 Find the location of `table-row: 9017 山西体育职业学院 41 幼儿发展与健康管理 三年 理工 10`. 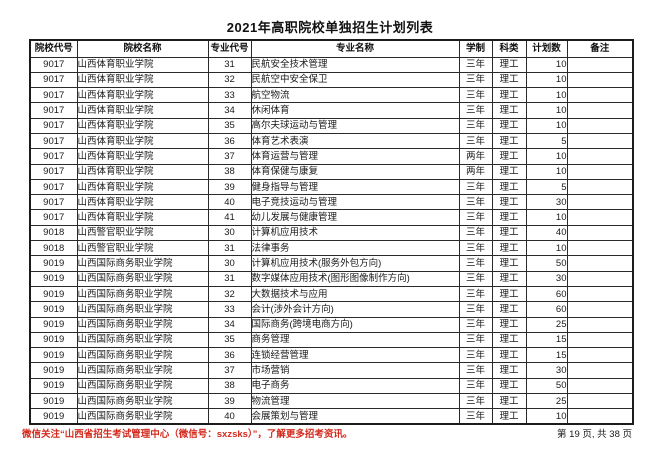

table-row: 9017 山西体育职业学院 41 幼儿发展与健康管理 三年 理工 10 is located at coordinates (331, 217).